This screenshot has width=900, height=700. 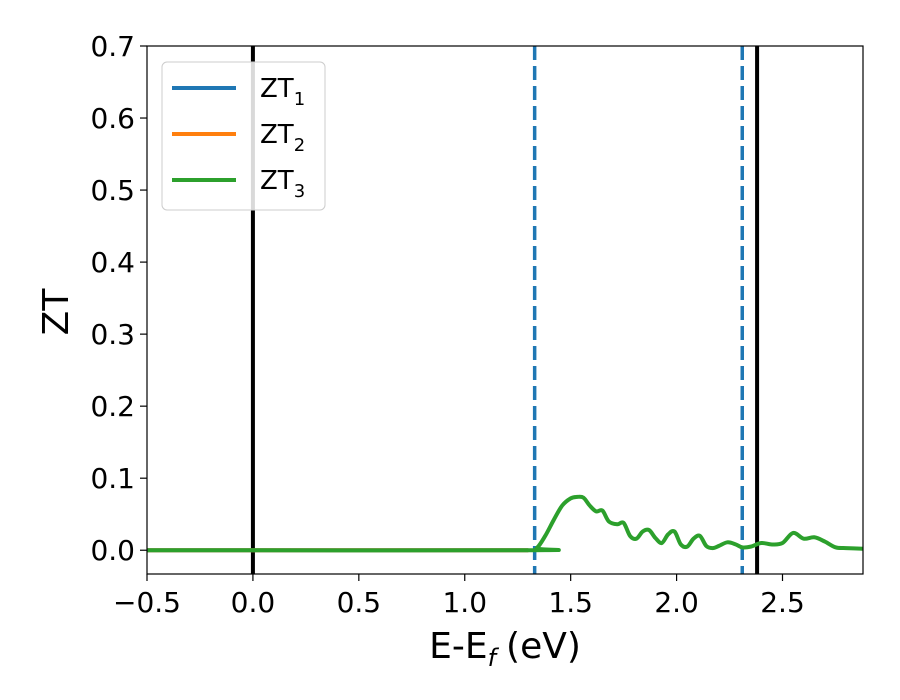 What do you see at coordinates (282, 138) in the screenshot?
I see `legend-label-zt2: ZT2` at bounding box center [282, 138].